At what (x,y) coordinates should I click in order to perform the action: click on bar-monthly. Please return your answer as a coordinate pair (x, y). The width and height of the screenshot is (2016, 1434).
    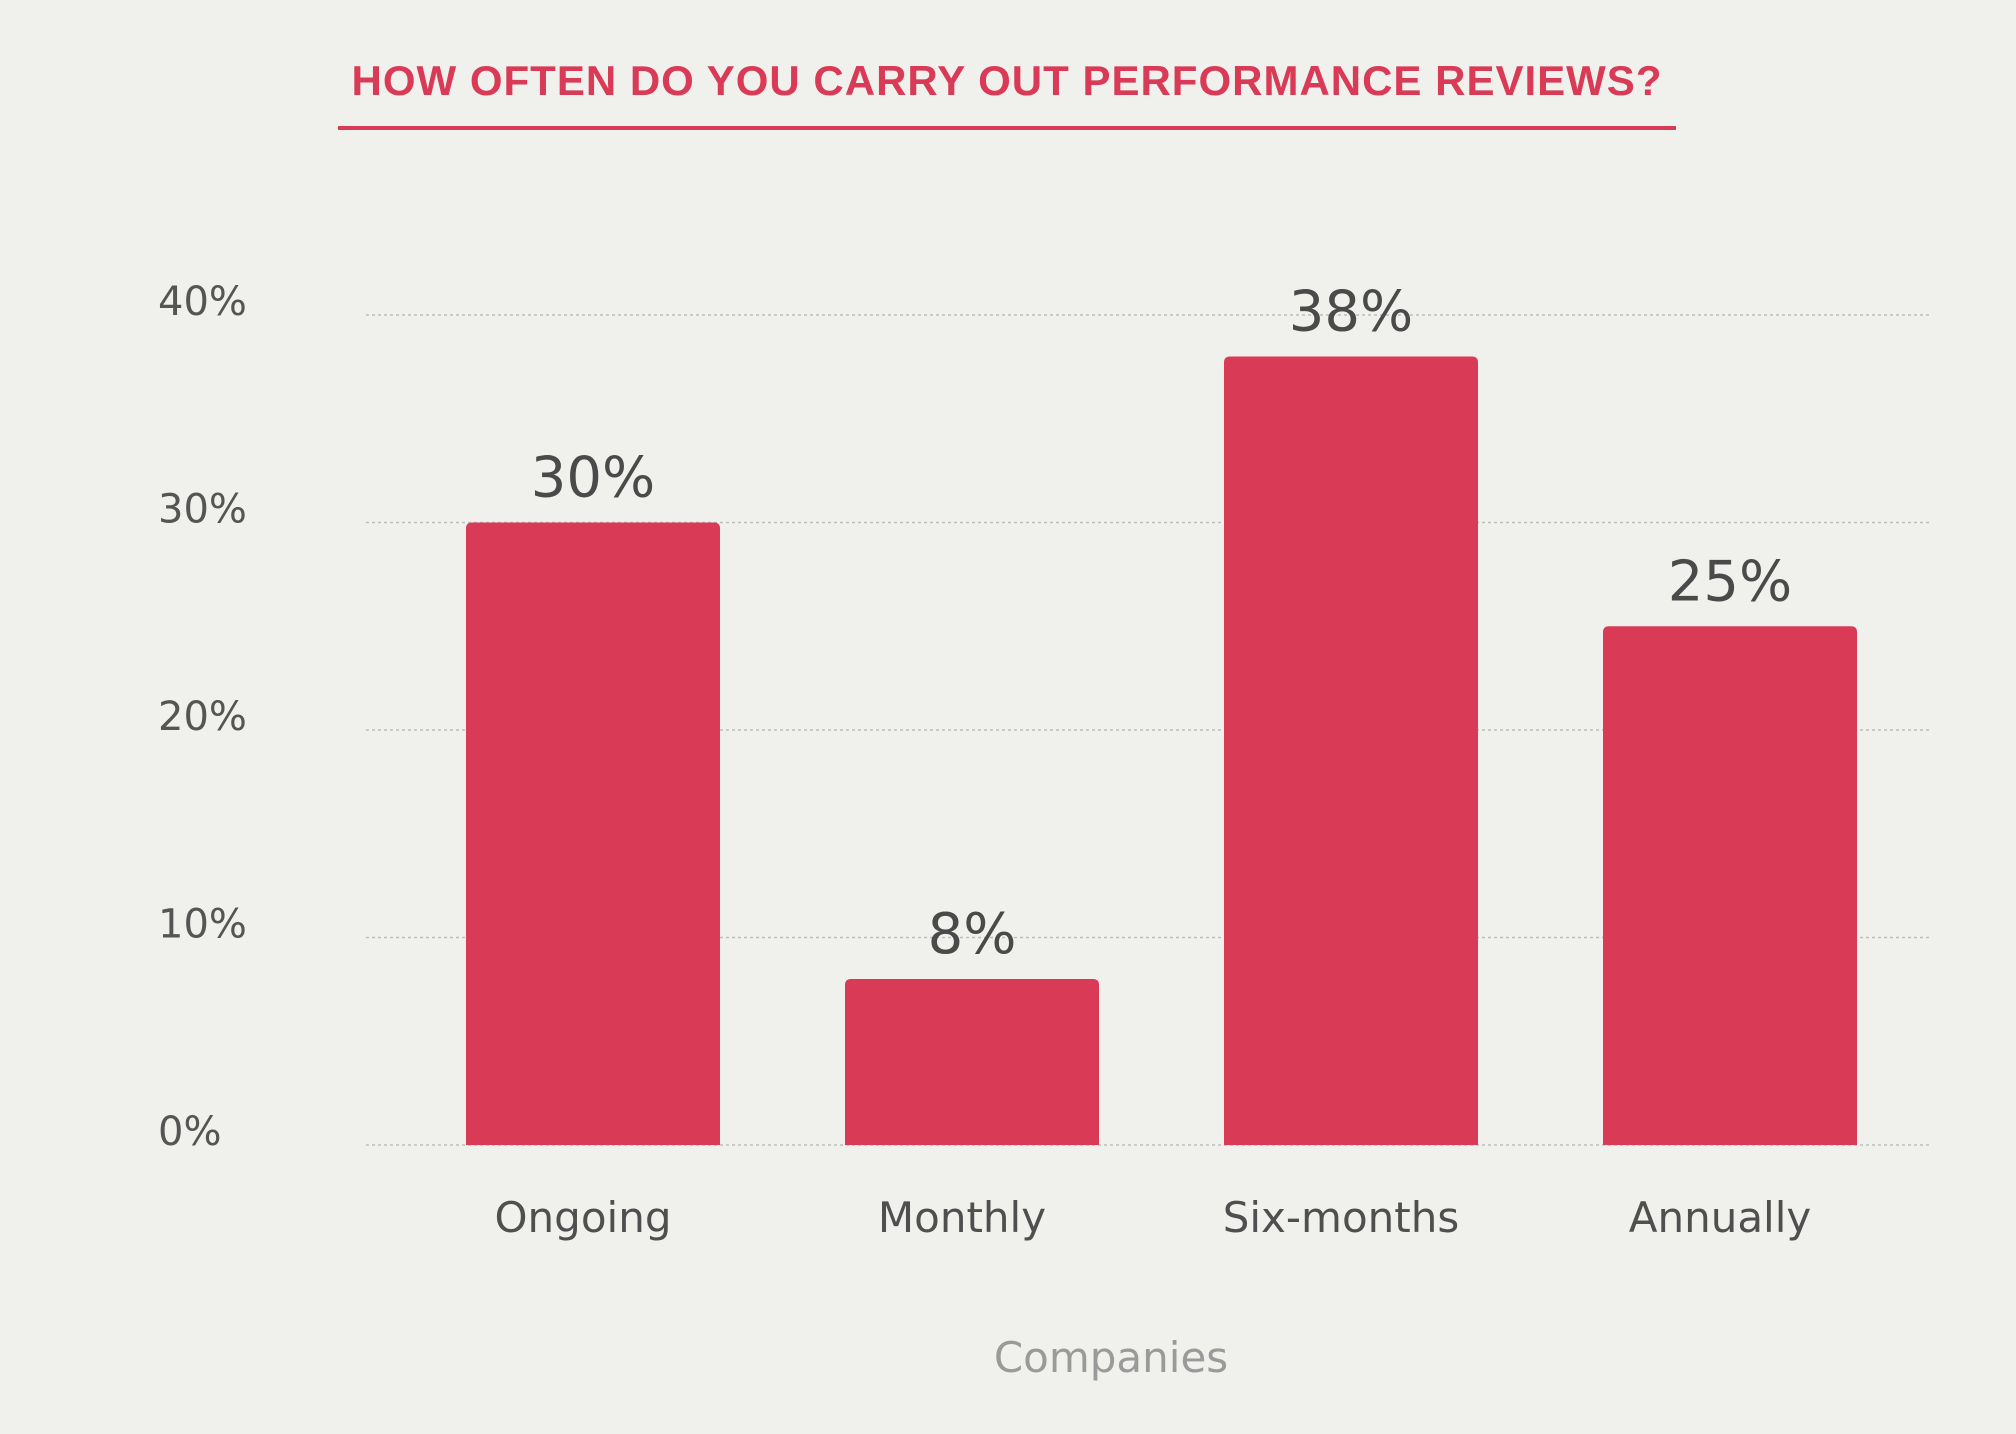
    Looking at the image, I should click on (972, 1062).